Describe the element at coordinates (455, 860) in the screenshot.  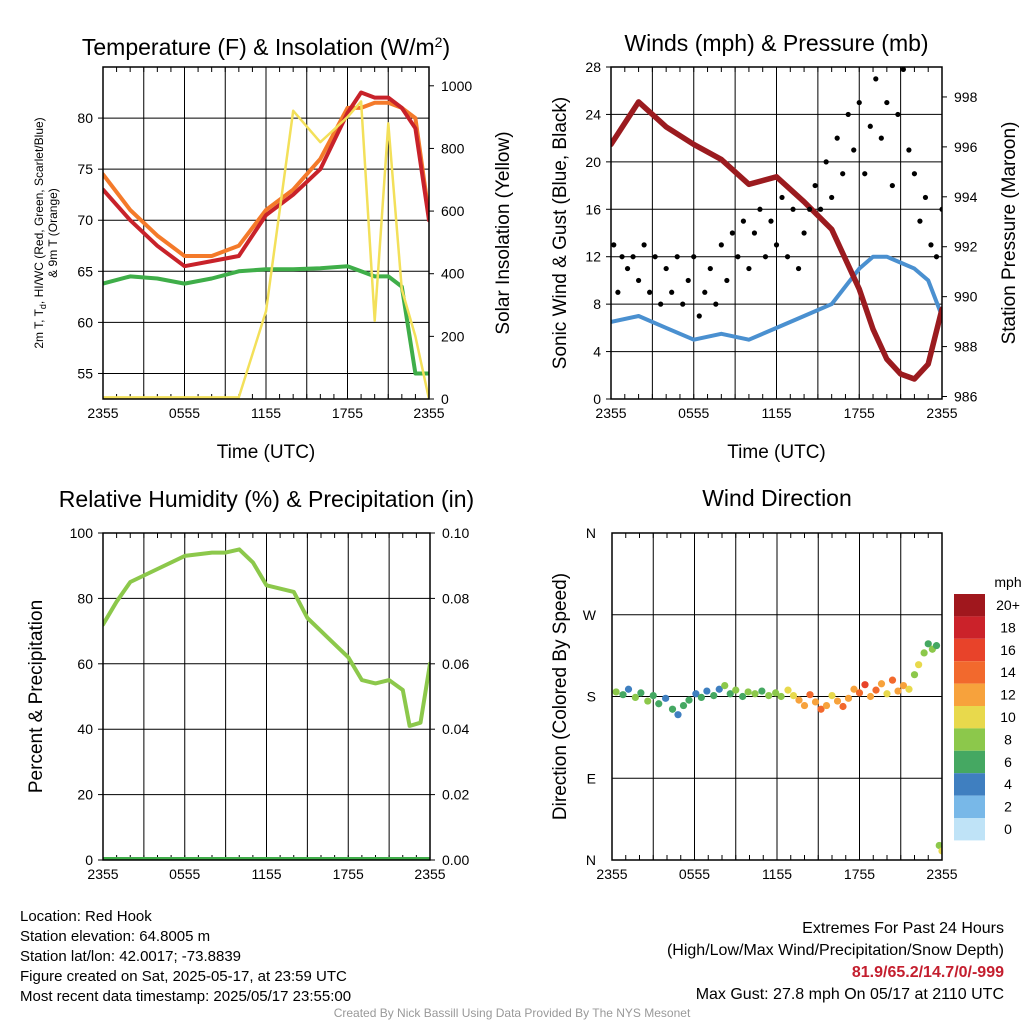
I see `y2-tick-label: 0.00` at that location.